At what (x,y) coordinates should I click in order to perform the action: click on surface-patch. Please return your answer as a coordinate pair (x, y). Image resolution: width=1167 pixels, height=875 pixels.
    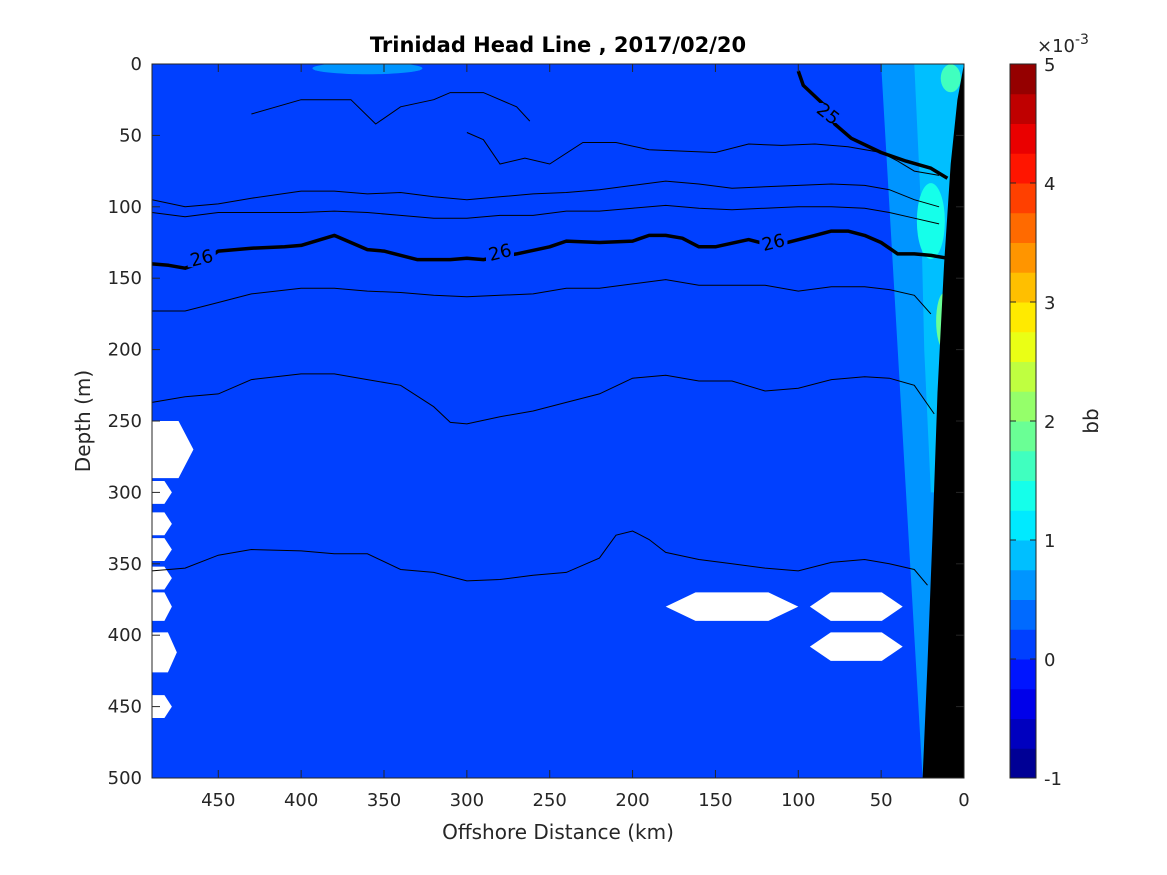
    Looking at the image, I should click on (367, 69).